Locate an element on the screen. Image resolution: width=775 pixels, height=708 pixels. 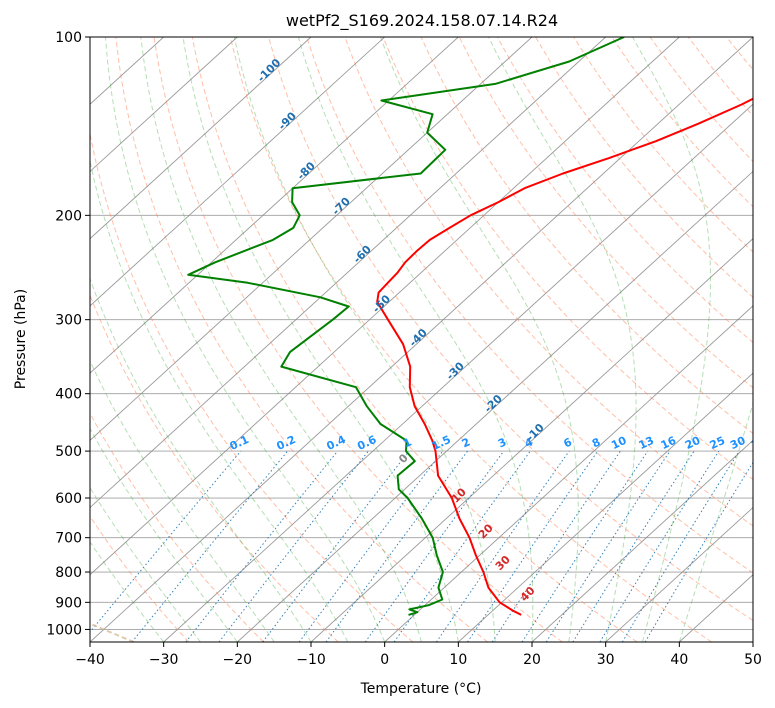
y-tick-label: 400 is located at coordinates (68, 395).